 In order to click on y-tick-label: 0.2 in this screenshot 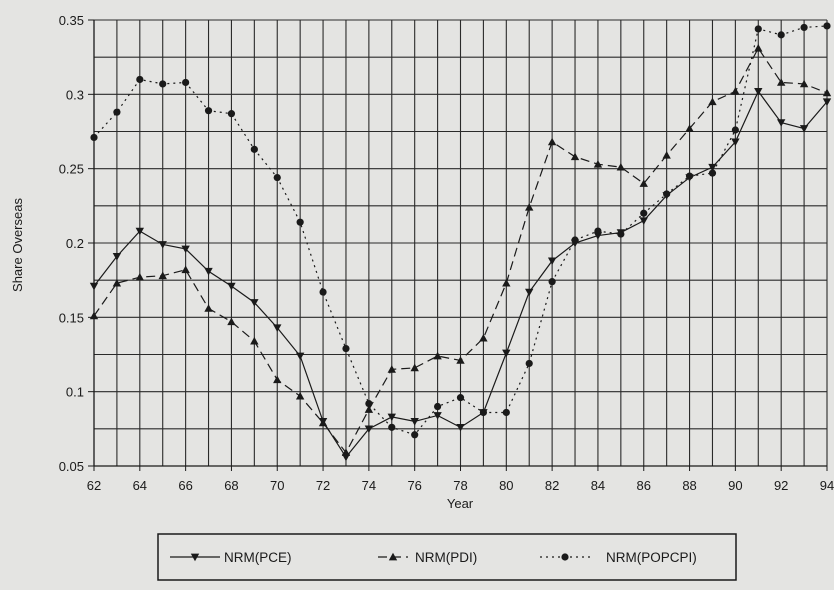, I will do `click(75, 243)`.